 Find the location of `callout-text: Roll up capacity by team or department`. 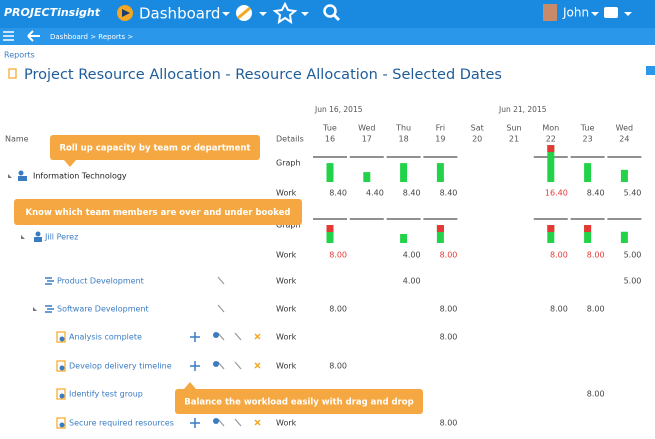

callout-text: Roll up capacity by team or department is located at coordinates (155, 149).